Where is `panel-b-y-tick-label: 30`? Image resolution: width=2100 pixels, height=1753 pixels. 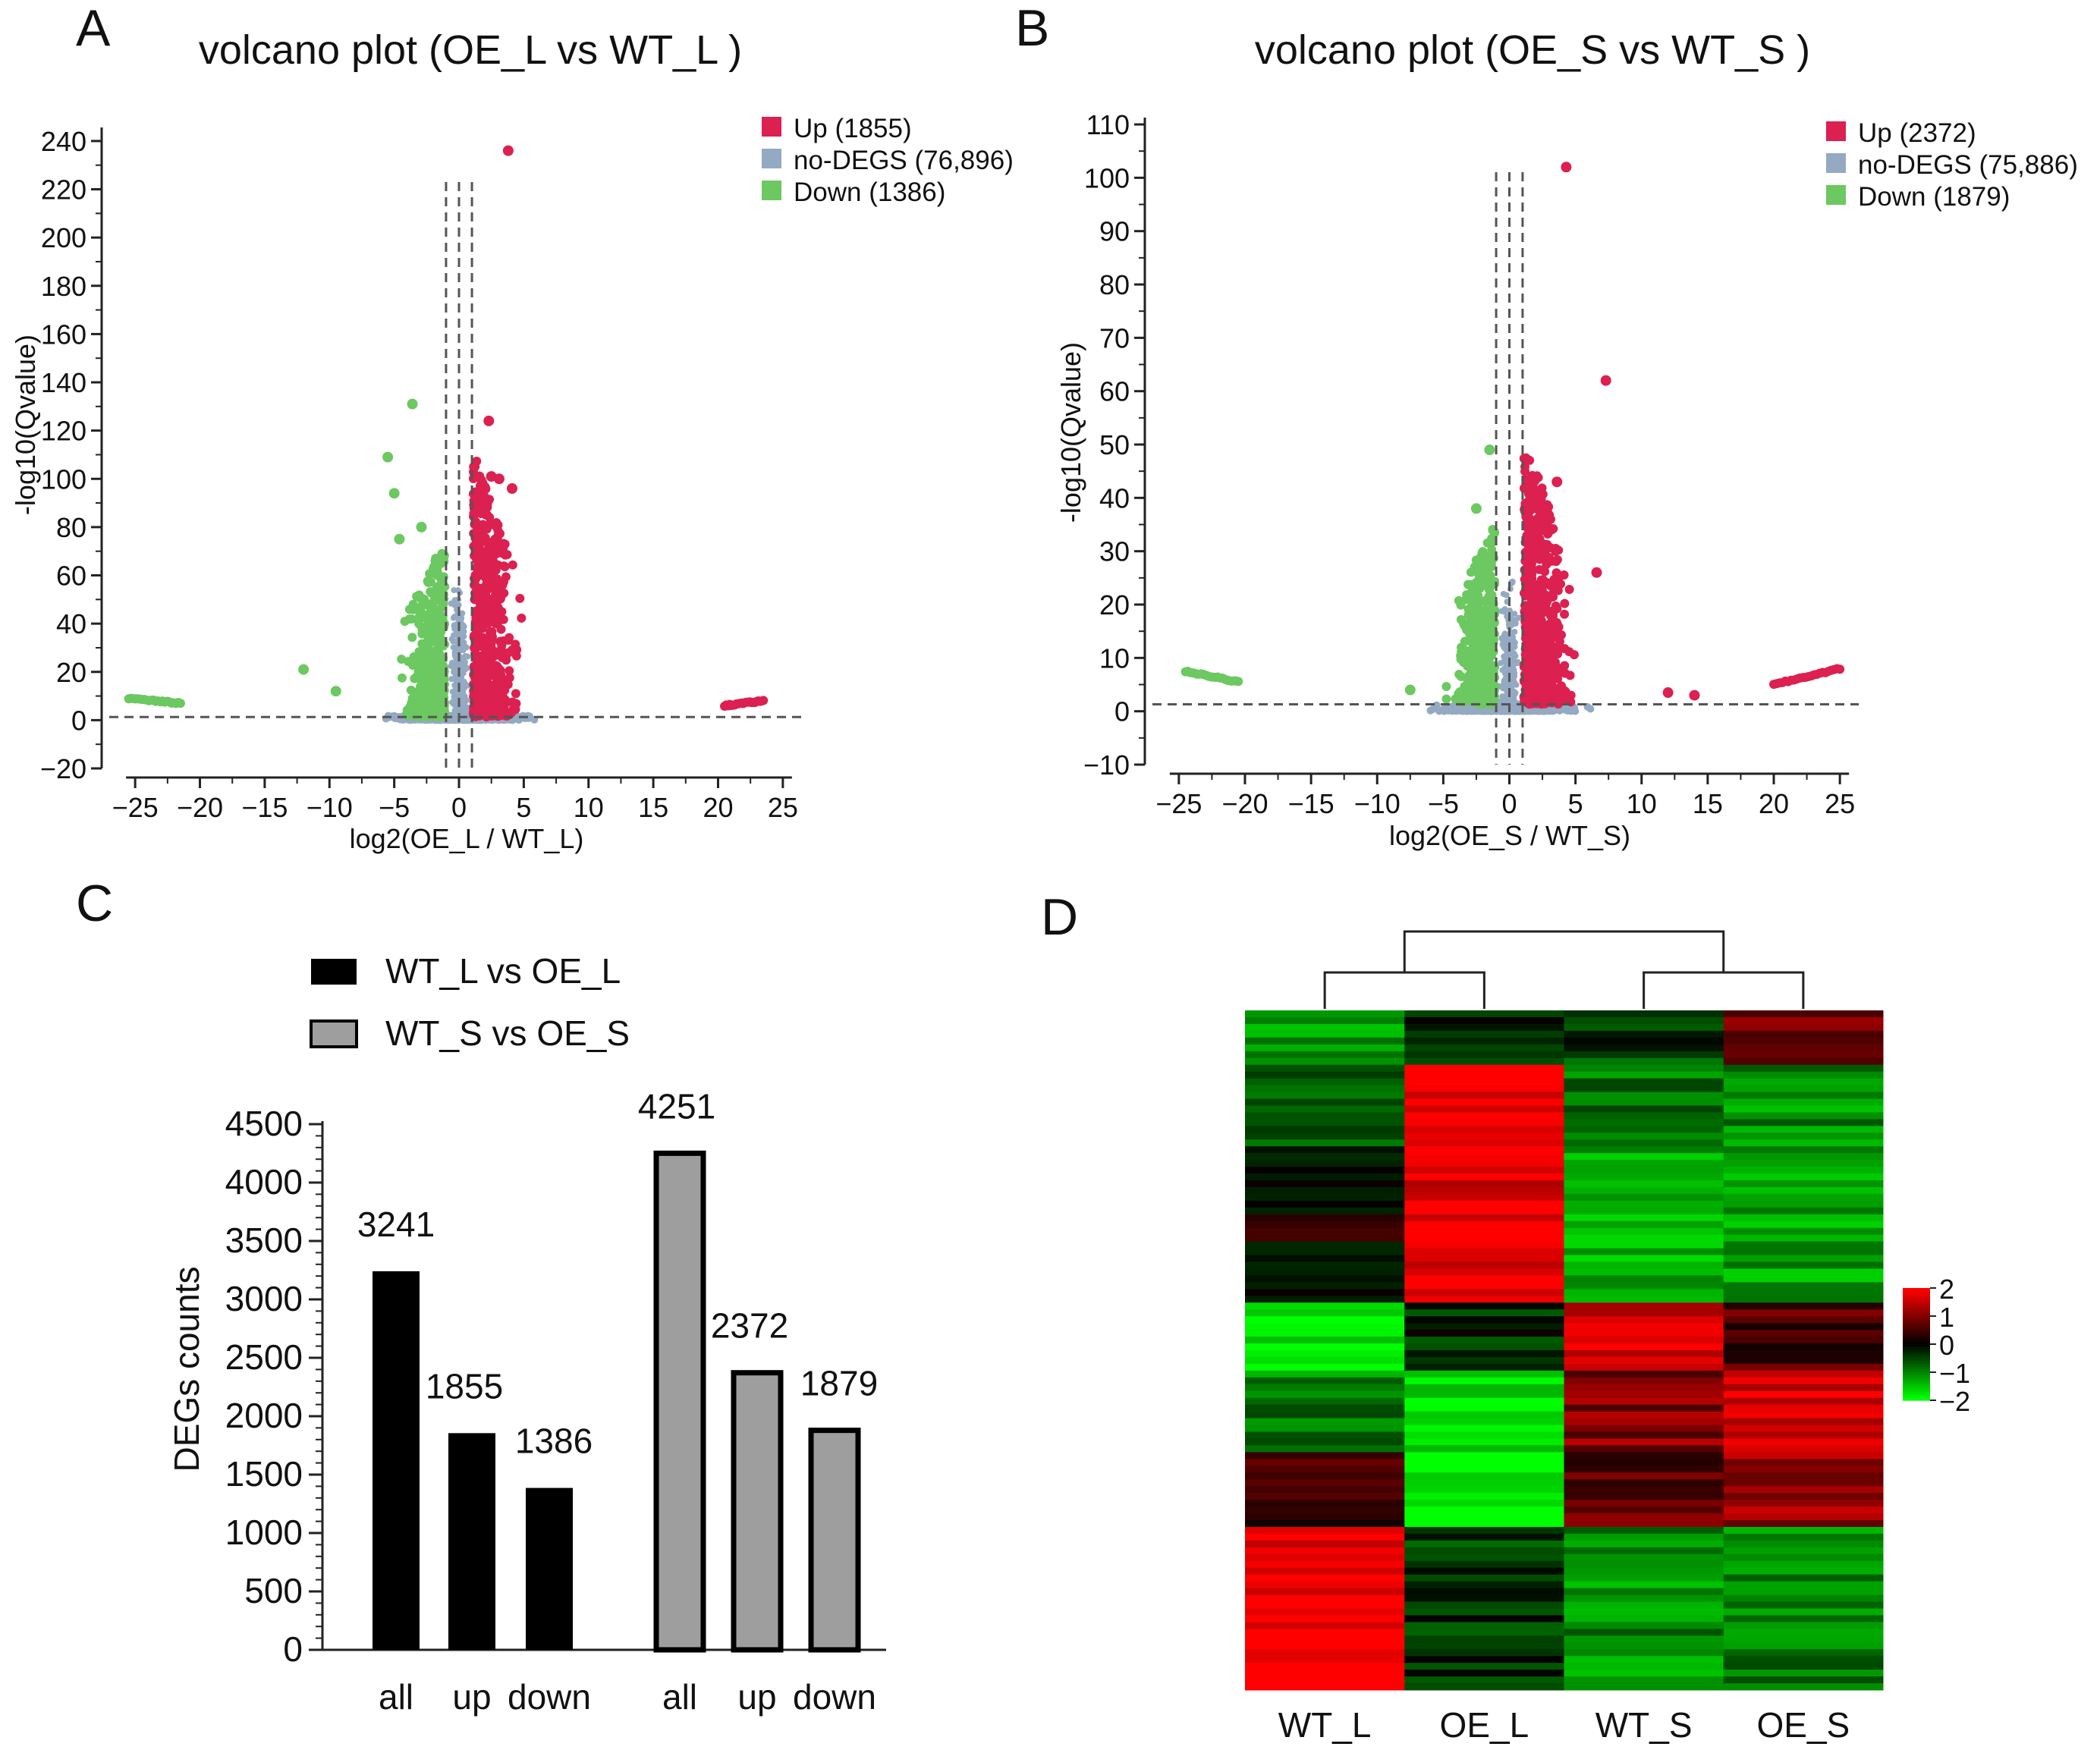 panel-b-y-tick-label: 30 is located at coordinates (1114, 552).